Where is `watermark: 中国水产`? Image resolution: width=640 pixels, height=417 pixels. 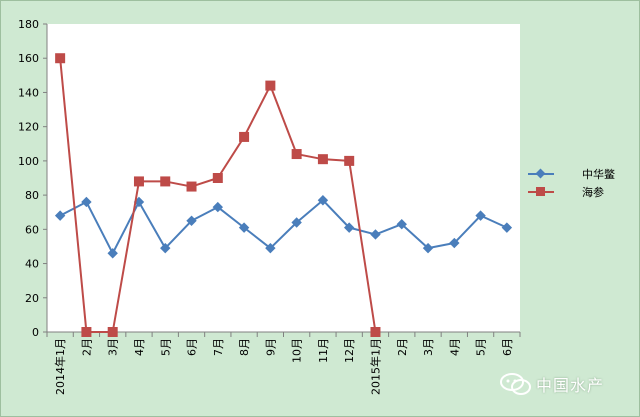 watermark: 中国水产 is located at coordinates (570, 384).